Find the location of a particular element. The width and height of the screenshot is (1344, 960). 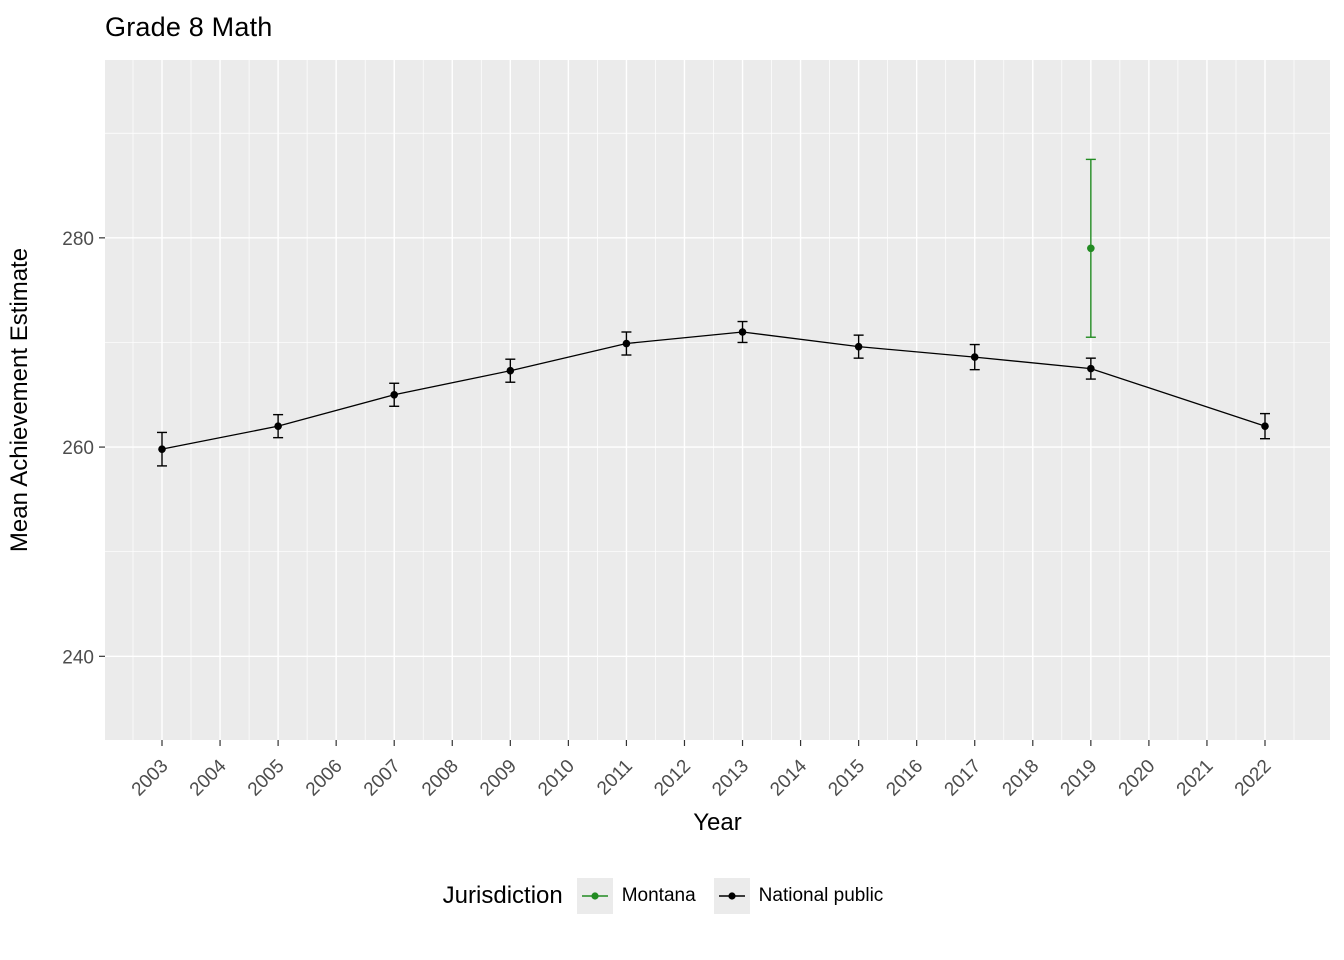

legend-key-montana is located at coordinates (594, 896).